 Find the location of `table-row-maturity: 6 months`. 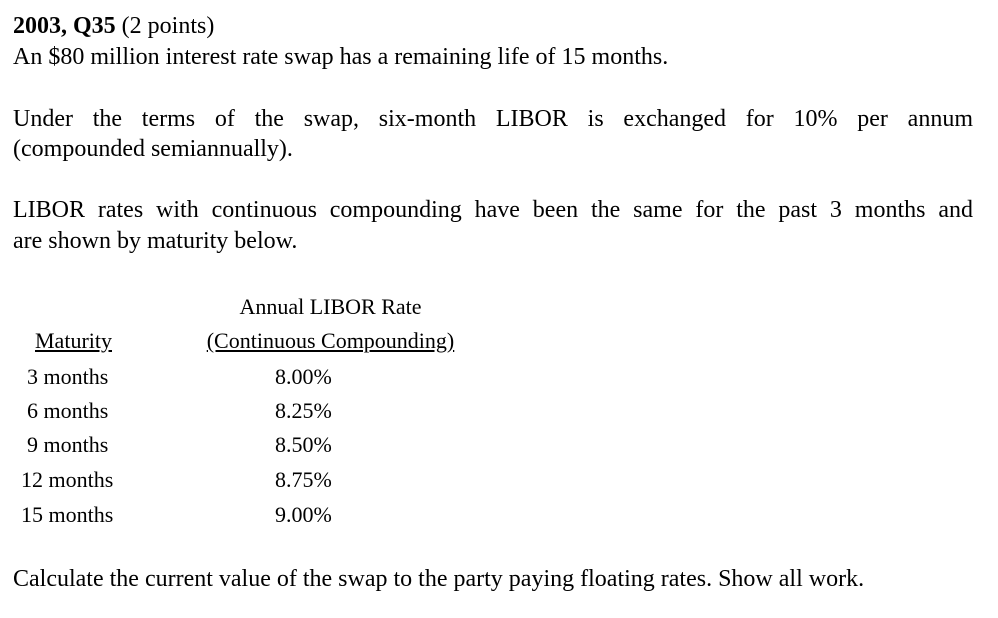

table-row-maturity: 6 months is located at coordinates (68, 410).